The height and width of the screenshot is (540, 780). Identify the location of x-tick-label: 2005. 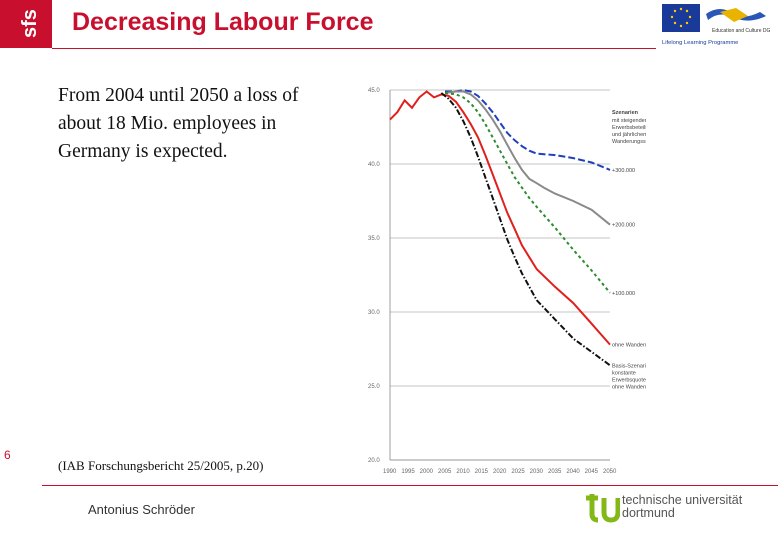
(445, 472).